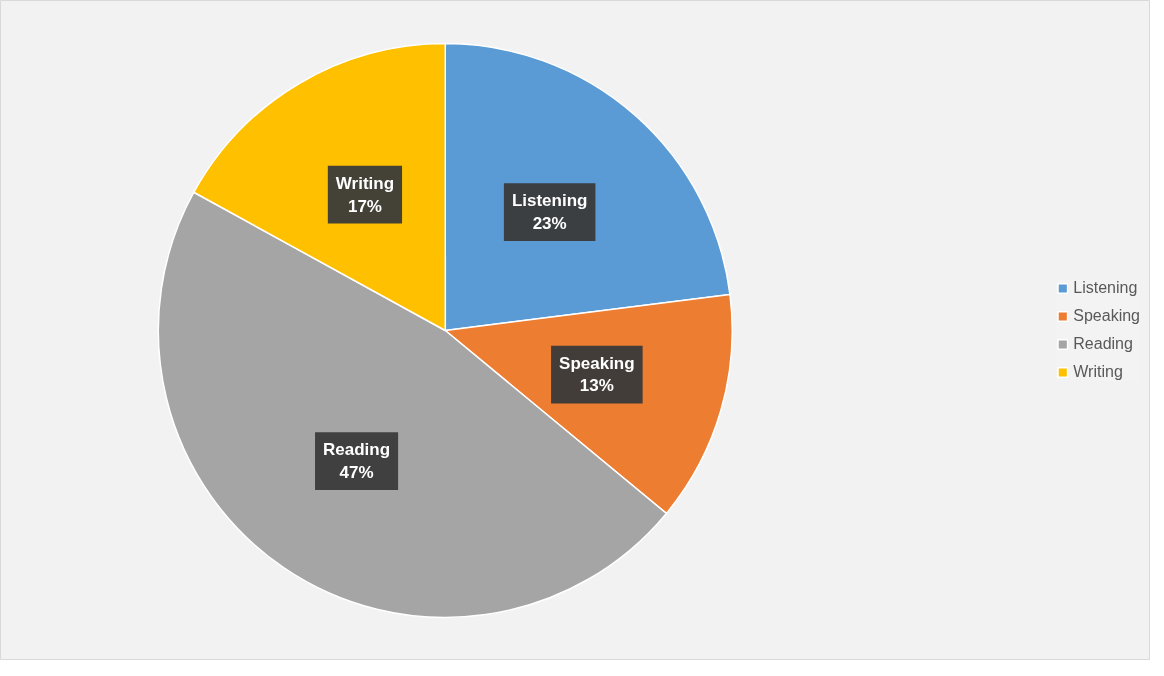  What do you see at coordinates (1106, 316) in the screenshot?
I see `legend-label: Speaking` at bounding box center [1106, 316].